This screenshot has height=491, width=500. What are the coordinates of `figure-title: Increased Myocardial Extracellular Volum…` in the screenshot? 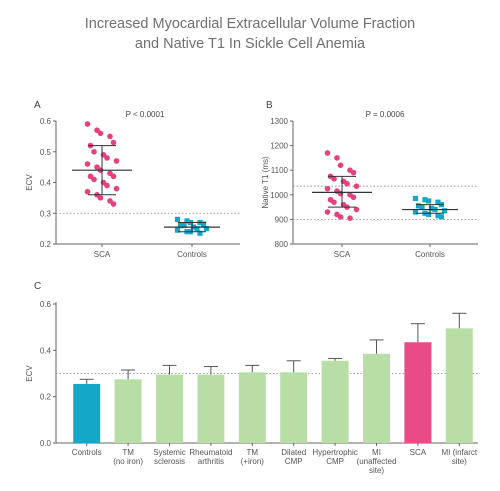 It's located at (250, 34).